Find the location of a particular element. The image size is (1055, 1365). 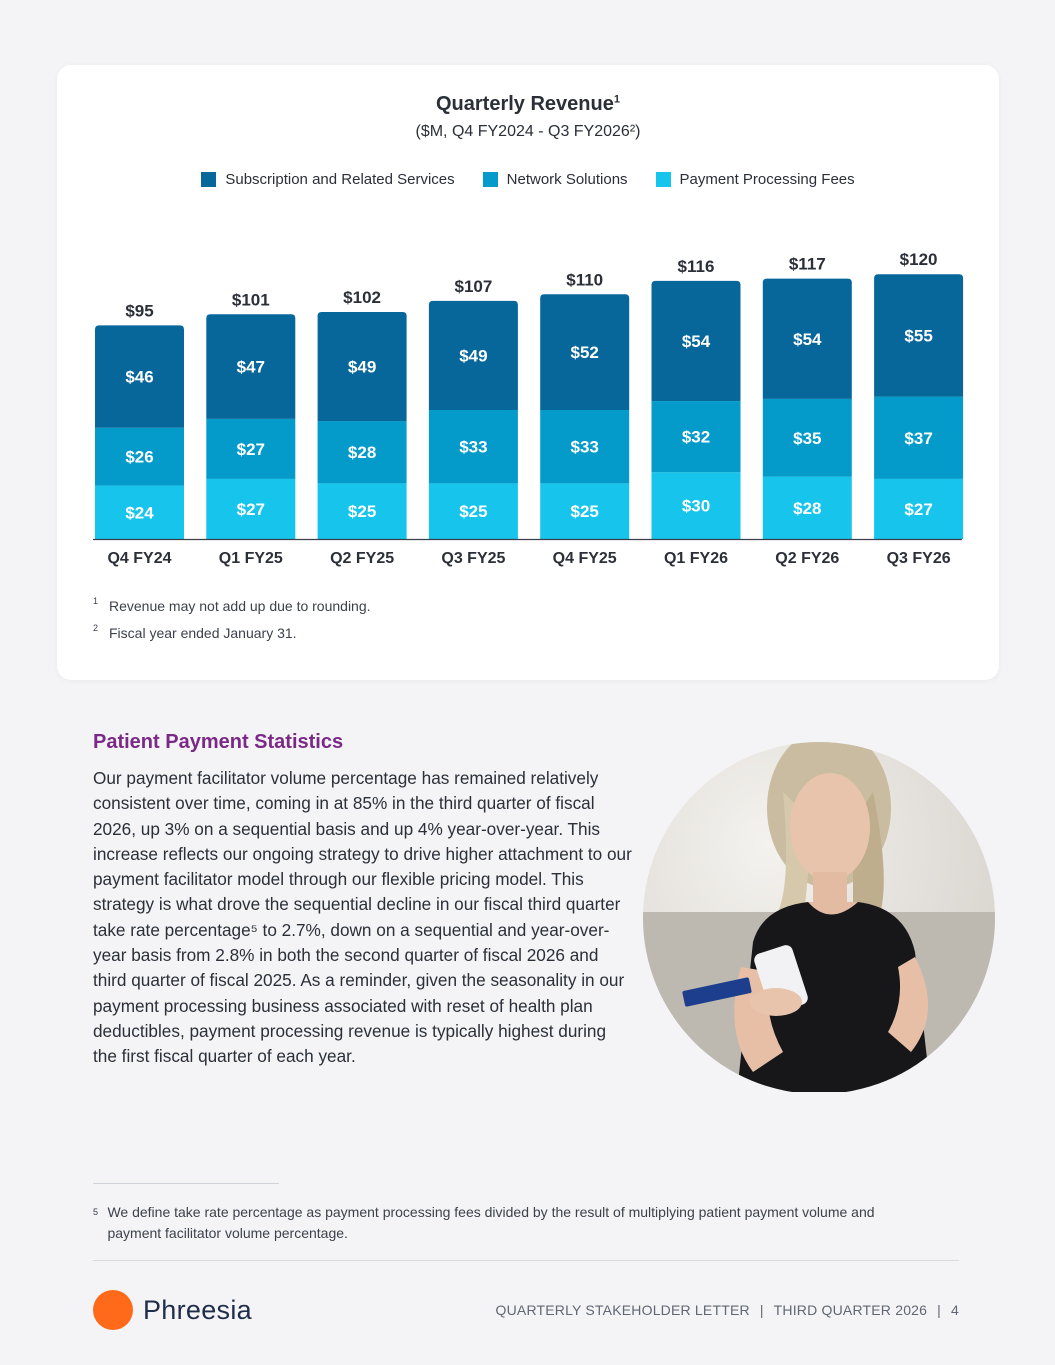

data-label: $55 is located at coordinates (918, 335).